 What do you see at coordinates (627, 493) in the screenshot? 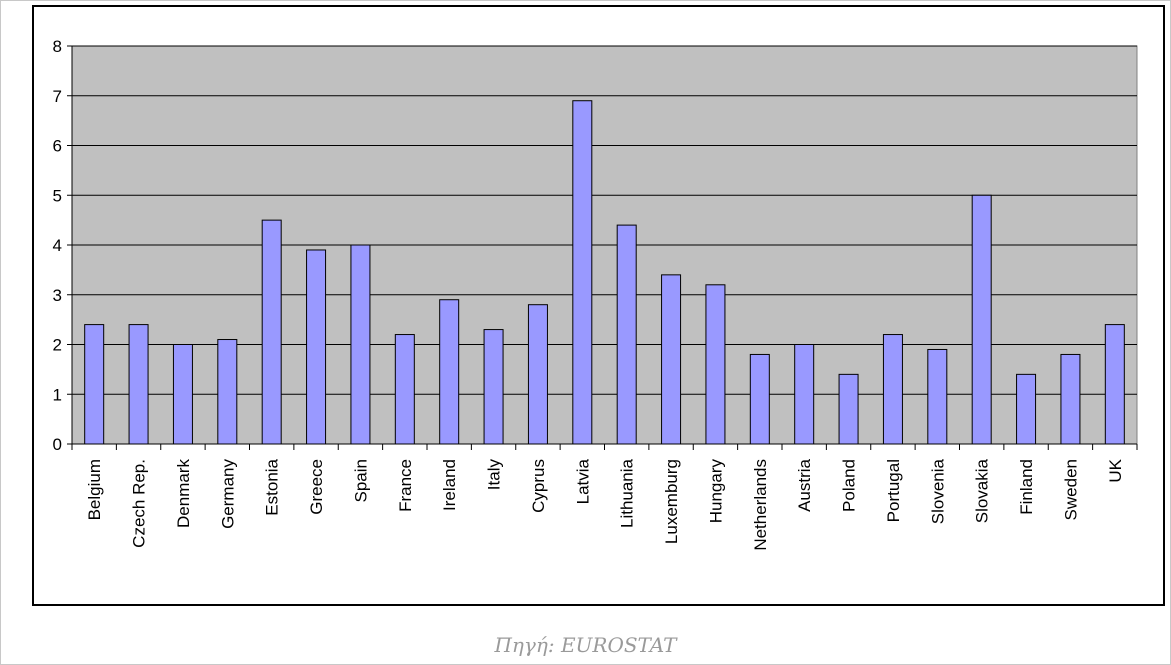
I see `x-category-label: Lithuania` at bounding box center [627, 493].